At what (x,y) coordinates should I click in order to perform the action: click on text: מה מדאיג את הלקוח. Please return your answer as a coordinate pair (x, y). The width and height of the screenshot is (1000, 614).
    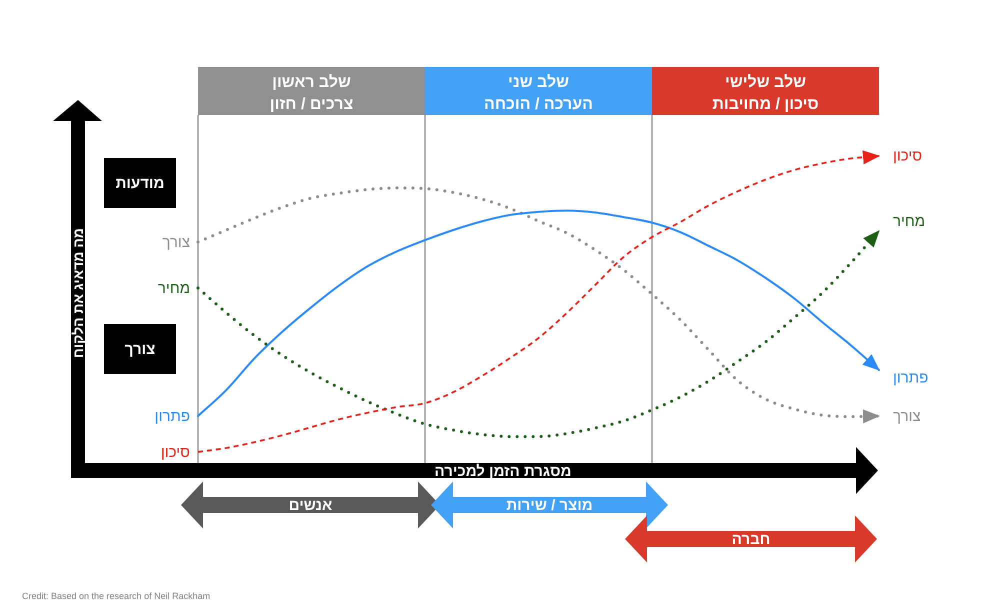
    Looking at the image, I should click on (78, 293).